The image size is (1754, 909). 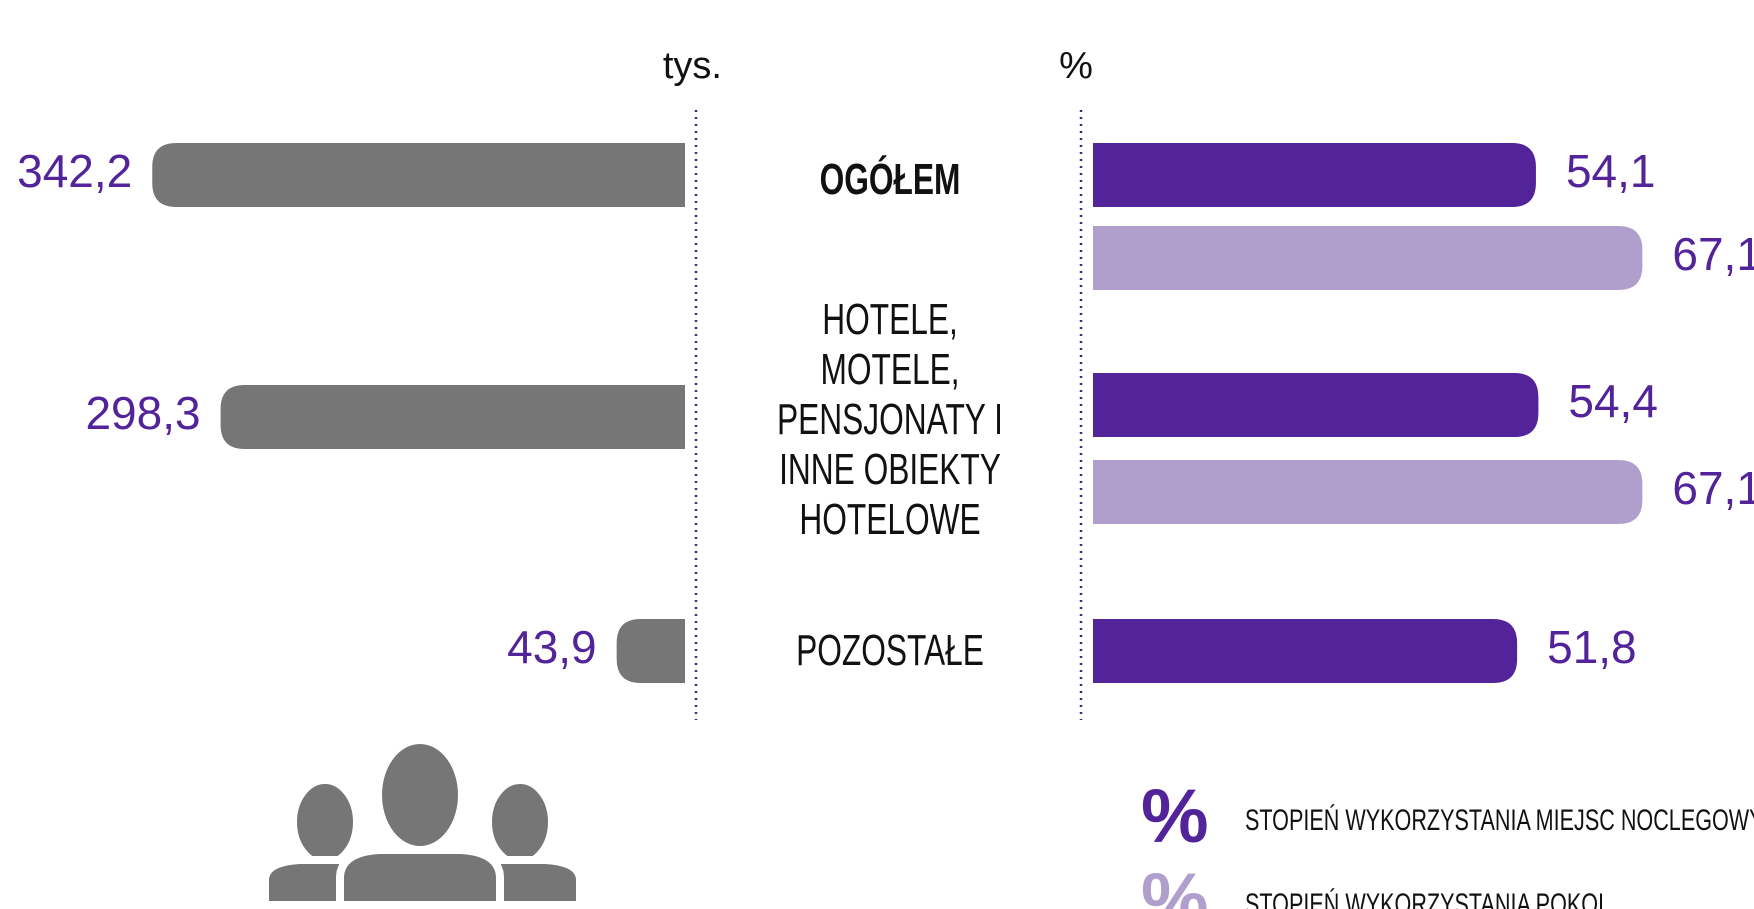 I want to click on people-icon, so click(x=422, y=822).